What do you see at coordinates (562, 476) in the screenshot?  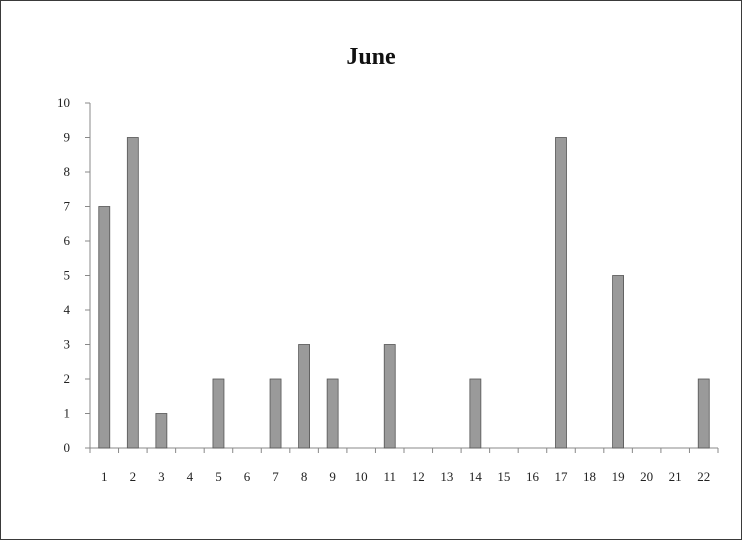 I see `x-tick-label: 17` at bounding box center [562, 476].